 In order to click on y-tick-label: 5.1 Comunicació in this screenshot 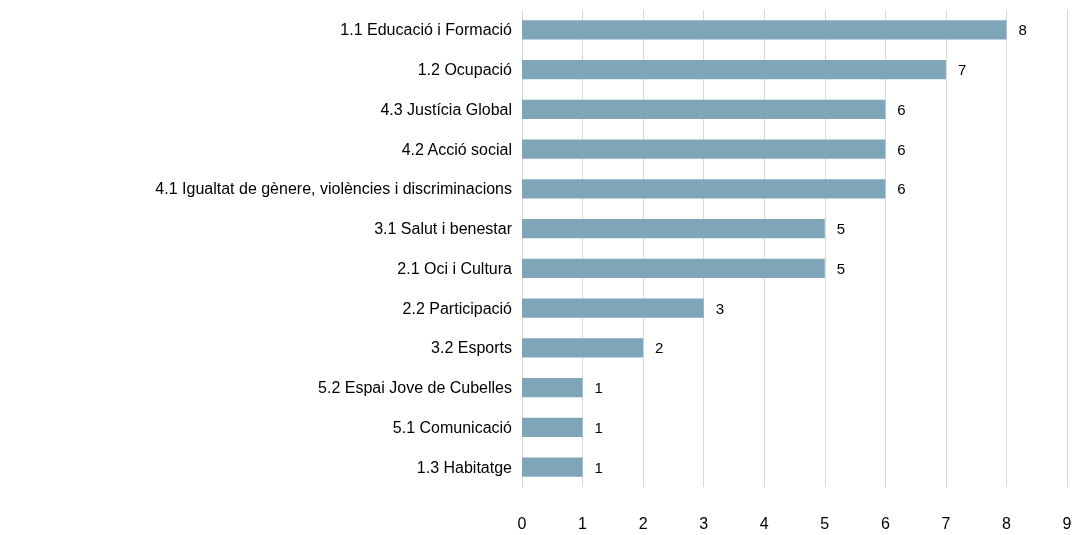, I will do `click(452, 427)`.